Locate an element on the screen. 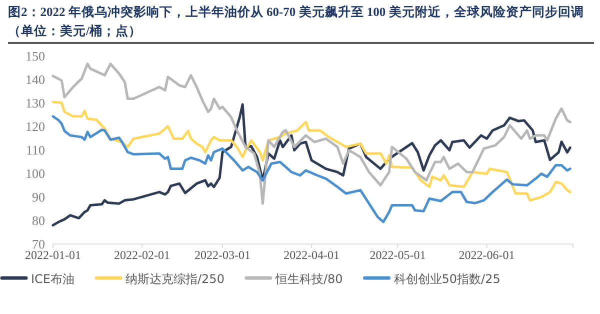 The height and width of the screenshot is (314, 600). y-tick-label: 150 is located at coordinates (35, 56).